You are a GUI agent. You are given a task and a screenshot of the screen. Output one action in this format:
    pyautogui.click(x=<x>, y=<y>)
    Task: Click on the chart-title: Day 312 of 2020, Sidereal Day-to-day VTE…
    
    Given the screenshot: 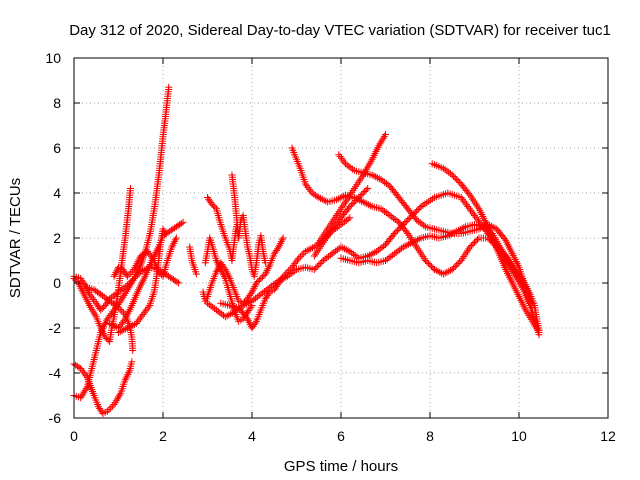 What is the action you would take?
    pyautogui.click(x=340, y=30)
    